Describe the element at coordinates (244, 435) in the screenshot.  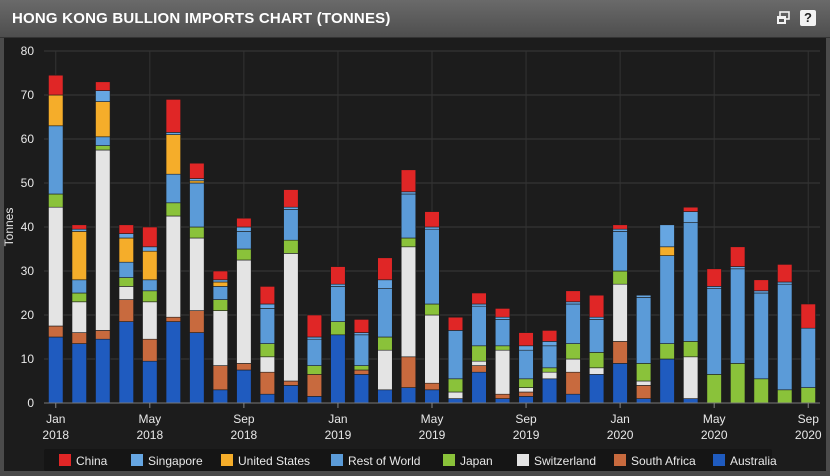
I see `x-tick-label: 2018` at that location.